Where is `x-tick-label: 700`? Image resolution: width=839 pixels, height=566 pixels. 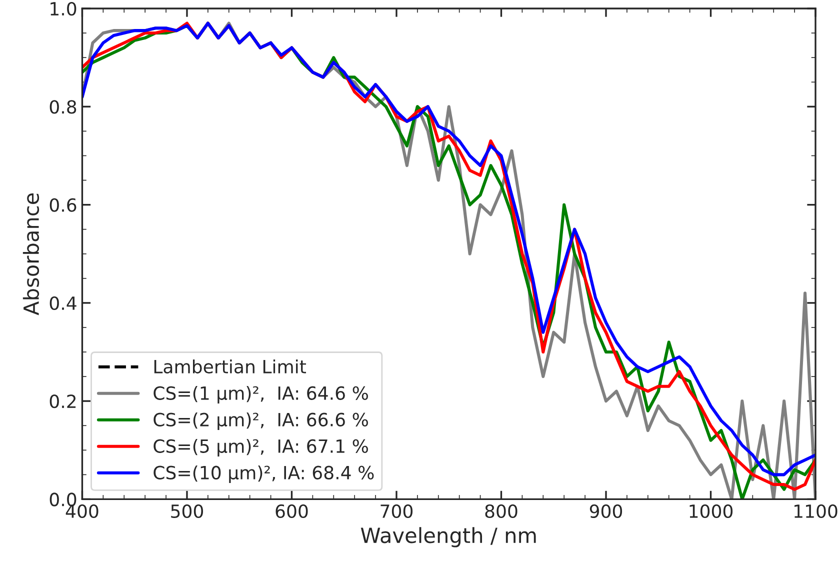
x-tick-label: 700 is located at coordinates (396, 511).